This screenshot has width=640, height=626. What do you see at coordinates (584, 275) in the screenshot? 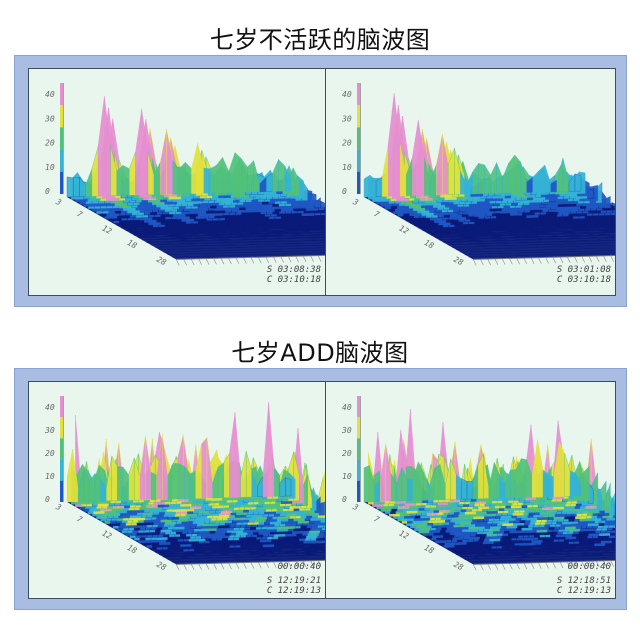
I see `timestamp-block: S 03:01:08 C 03:10:18` at bounding box center [584, 275].